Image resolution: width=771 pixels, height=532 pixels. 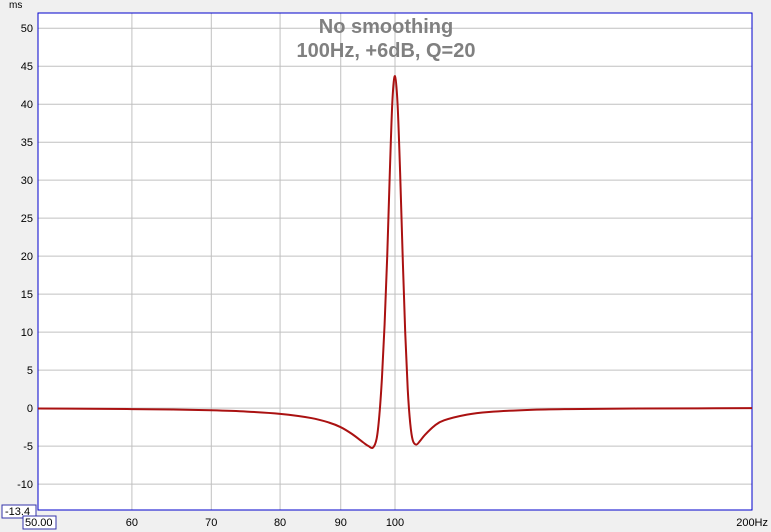 I want to click on y-min-readout-box, so click(x=19, y=511).